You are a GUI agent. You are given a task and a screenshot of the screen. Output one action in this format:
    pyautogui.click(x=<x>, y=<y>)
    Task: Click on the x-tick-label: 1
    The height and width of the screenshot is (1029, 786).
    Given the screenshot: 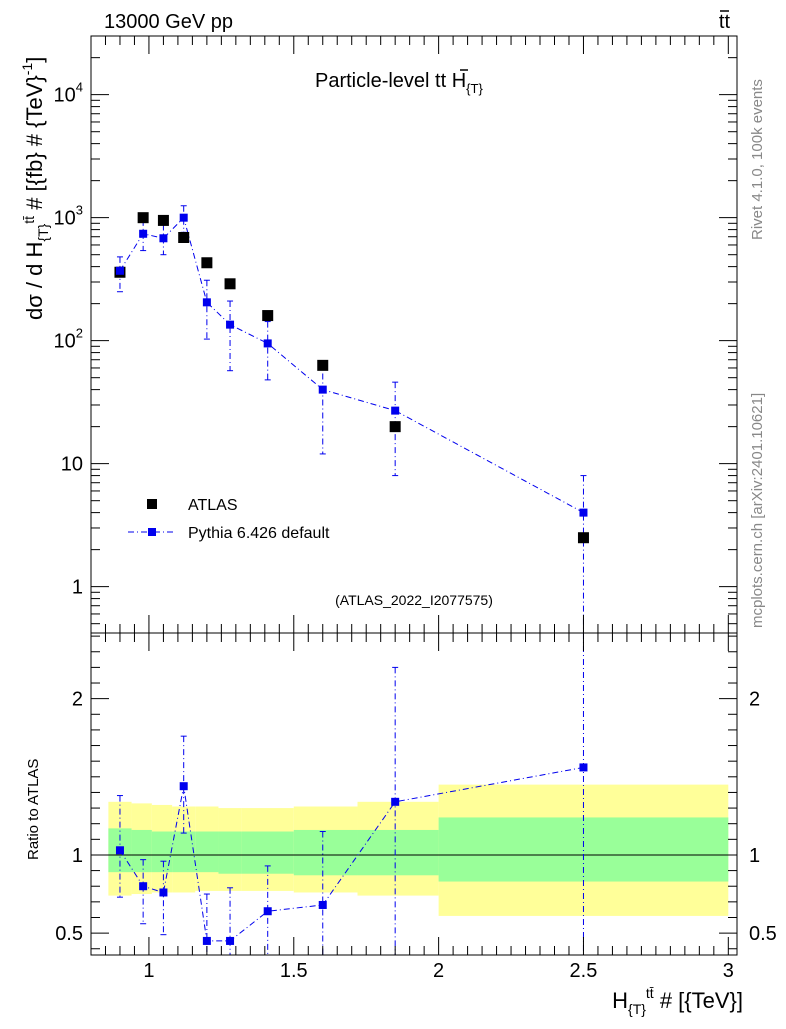 What is the action you would take?
    pyautogui.click(x=148, y=971)
    